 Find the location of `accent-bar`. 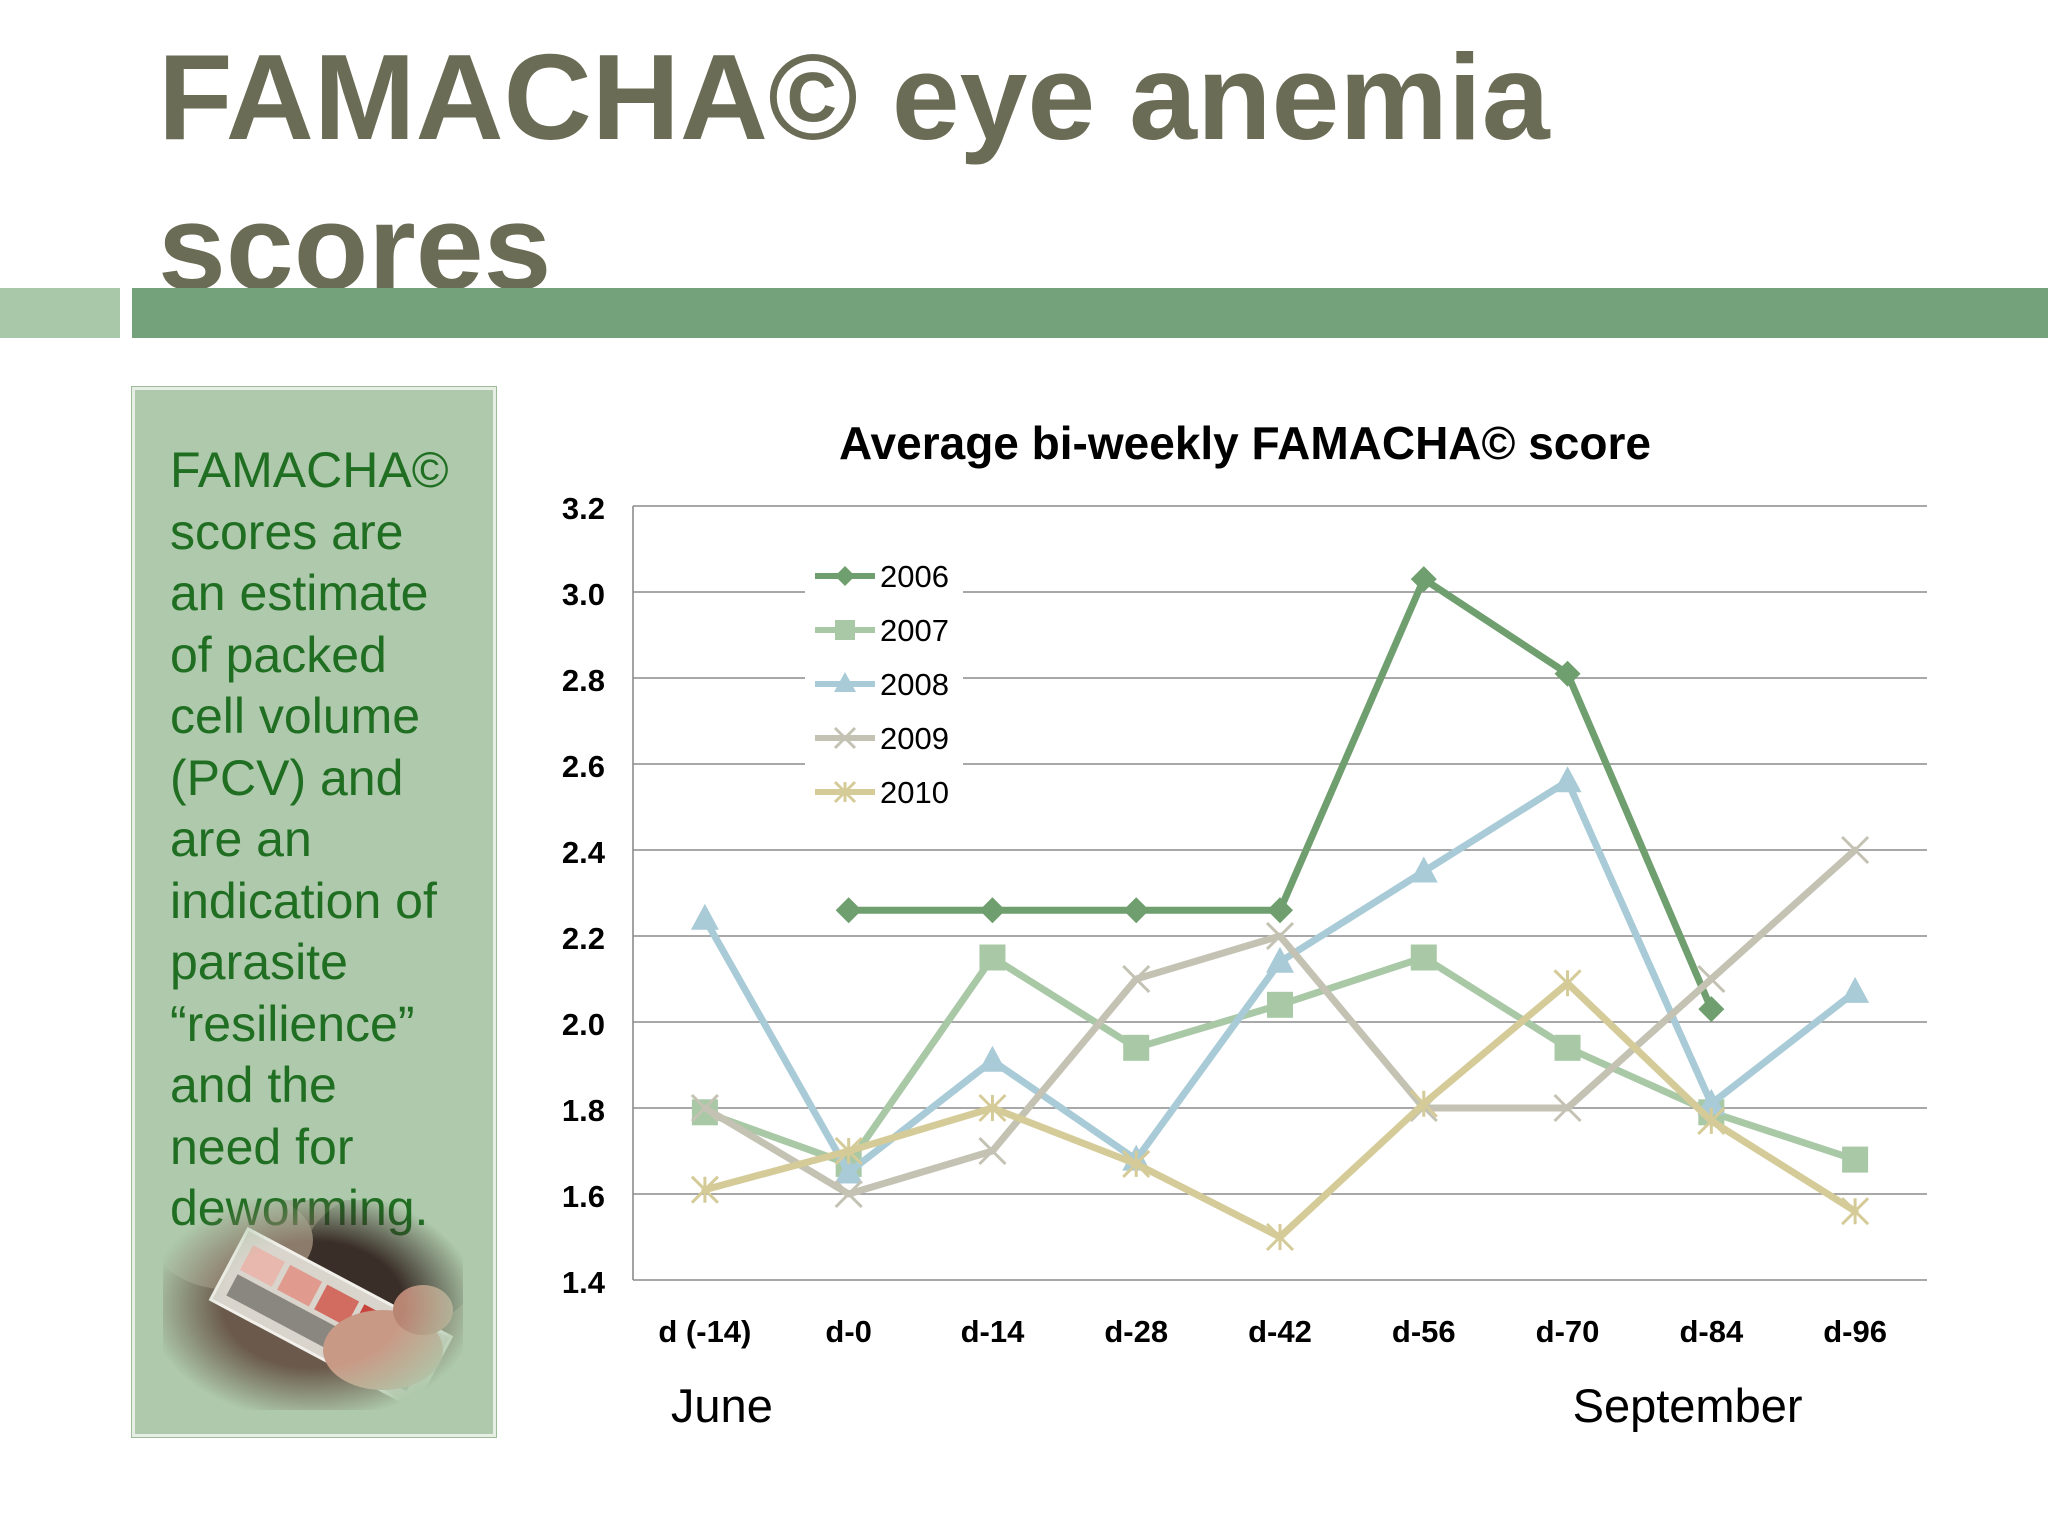

accent-bar is located at coordinates (1090, 313).